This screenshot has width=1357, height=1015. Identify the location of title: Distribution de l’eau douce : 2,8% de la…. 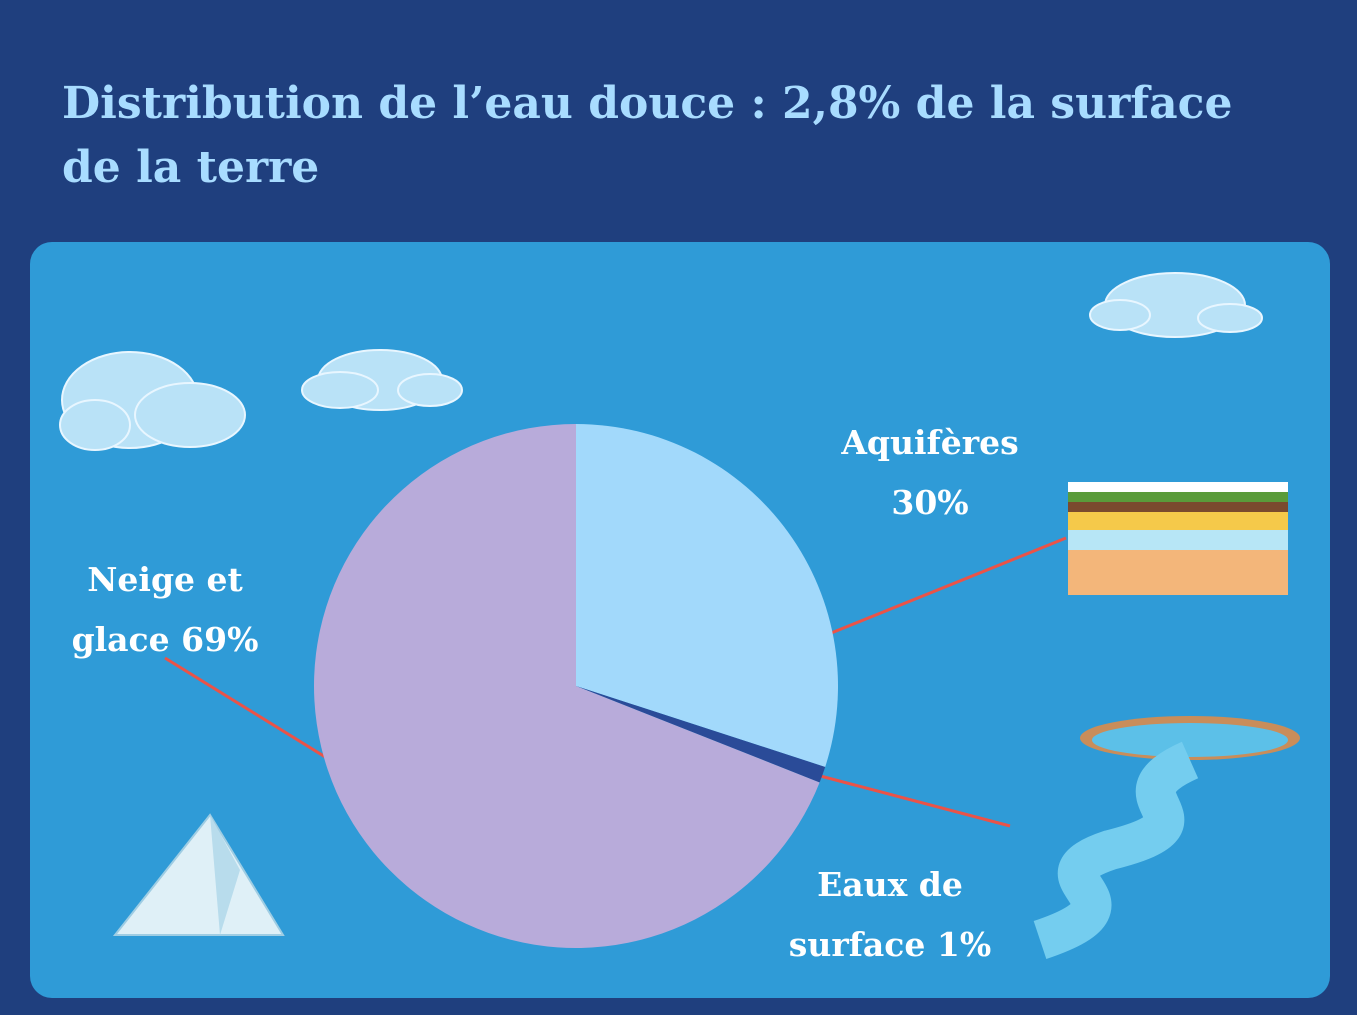
(647, 135).